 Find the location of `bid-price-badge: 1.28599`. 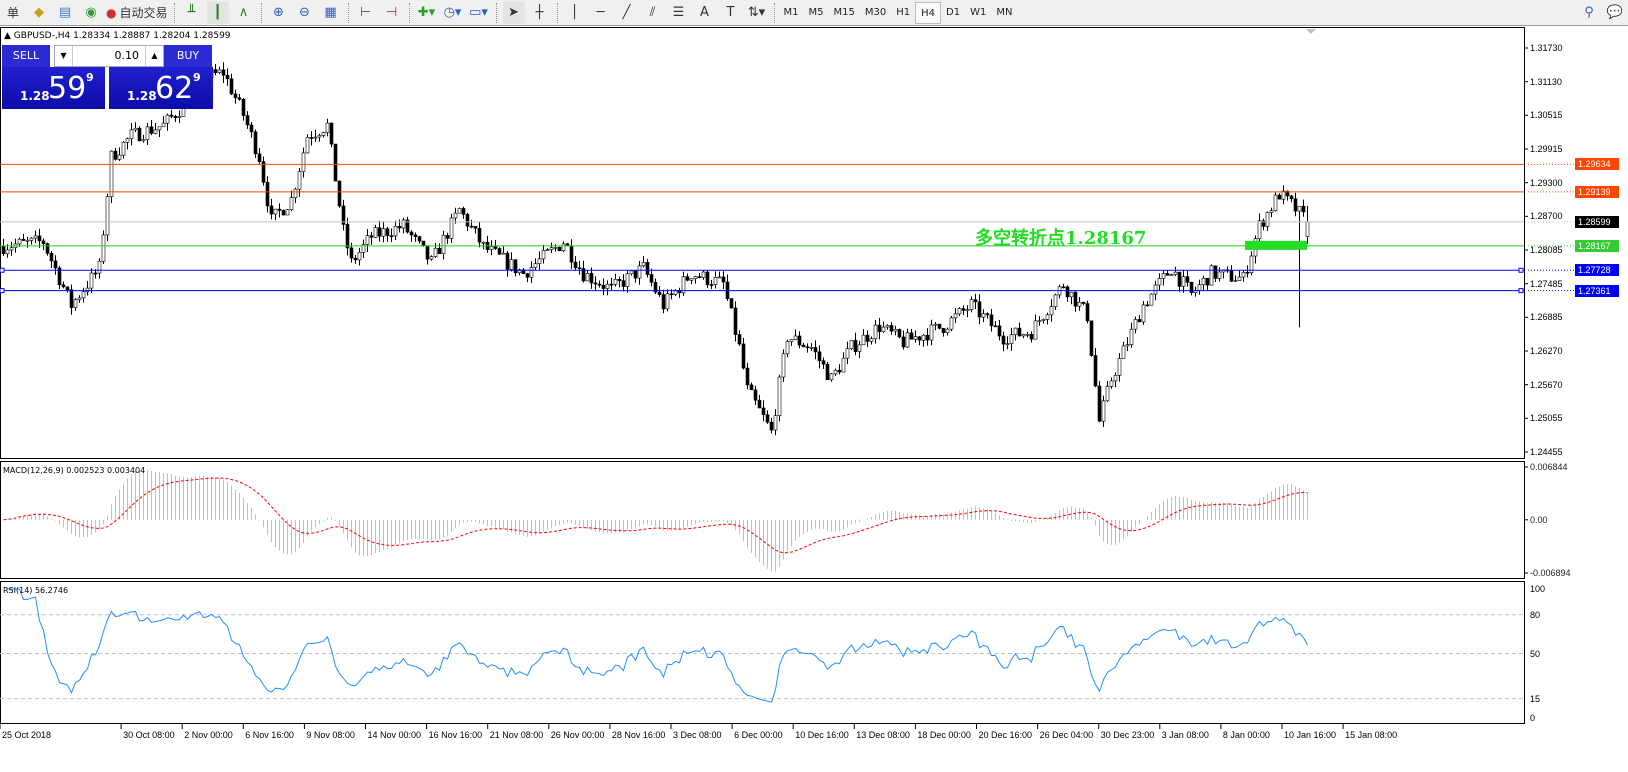

bid-price-badge: 1.28599 is located at coordinates (1597, 221).